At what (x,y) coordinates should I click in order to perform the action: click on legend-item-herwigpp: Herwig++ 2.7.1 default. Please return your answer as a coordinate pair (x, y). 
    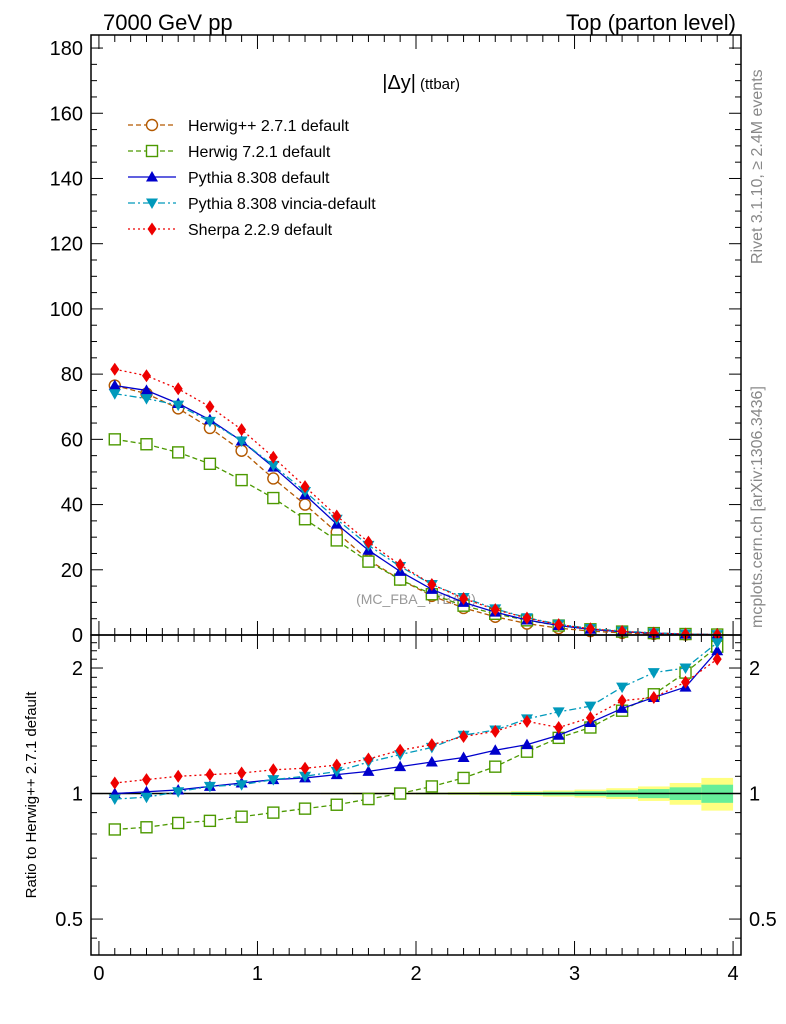
    Looking at the image, I should click on (239, 126).